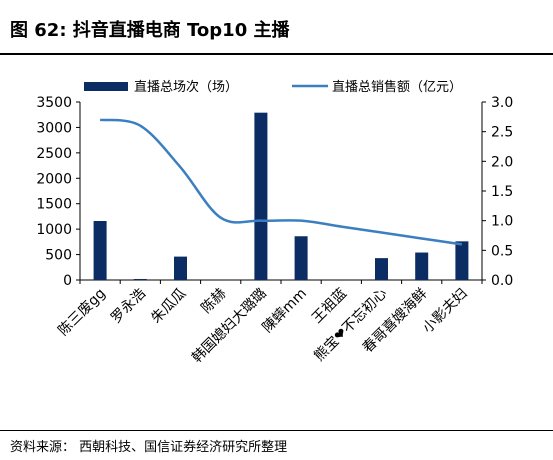 The height and width of the screenshot is (460, 553). What do you see at coordinates (397, 87) in the screenshot?
I see `legend-line-label: 直播总销售额（亿元）` at bounding box center [397, 87].